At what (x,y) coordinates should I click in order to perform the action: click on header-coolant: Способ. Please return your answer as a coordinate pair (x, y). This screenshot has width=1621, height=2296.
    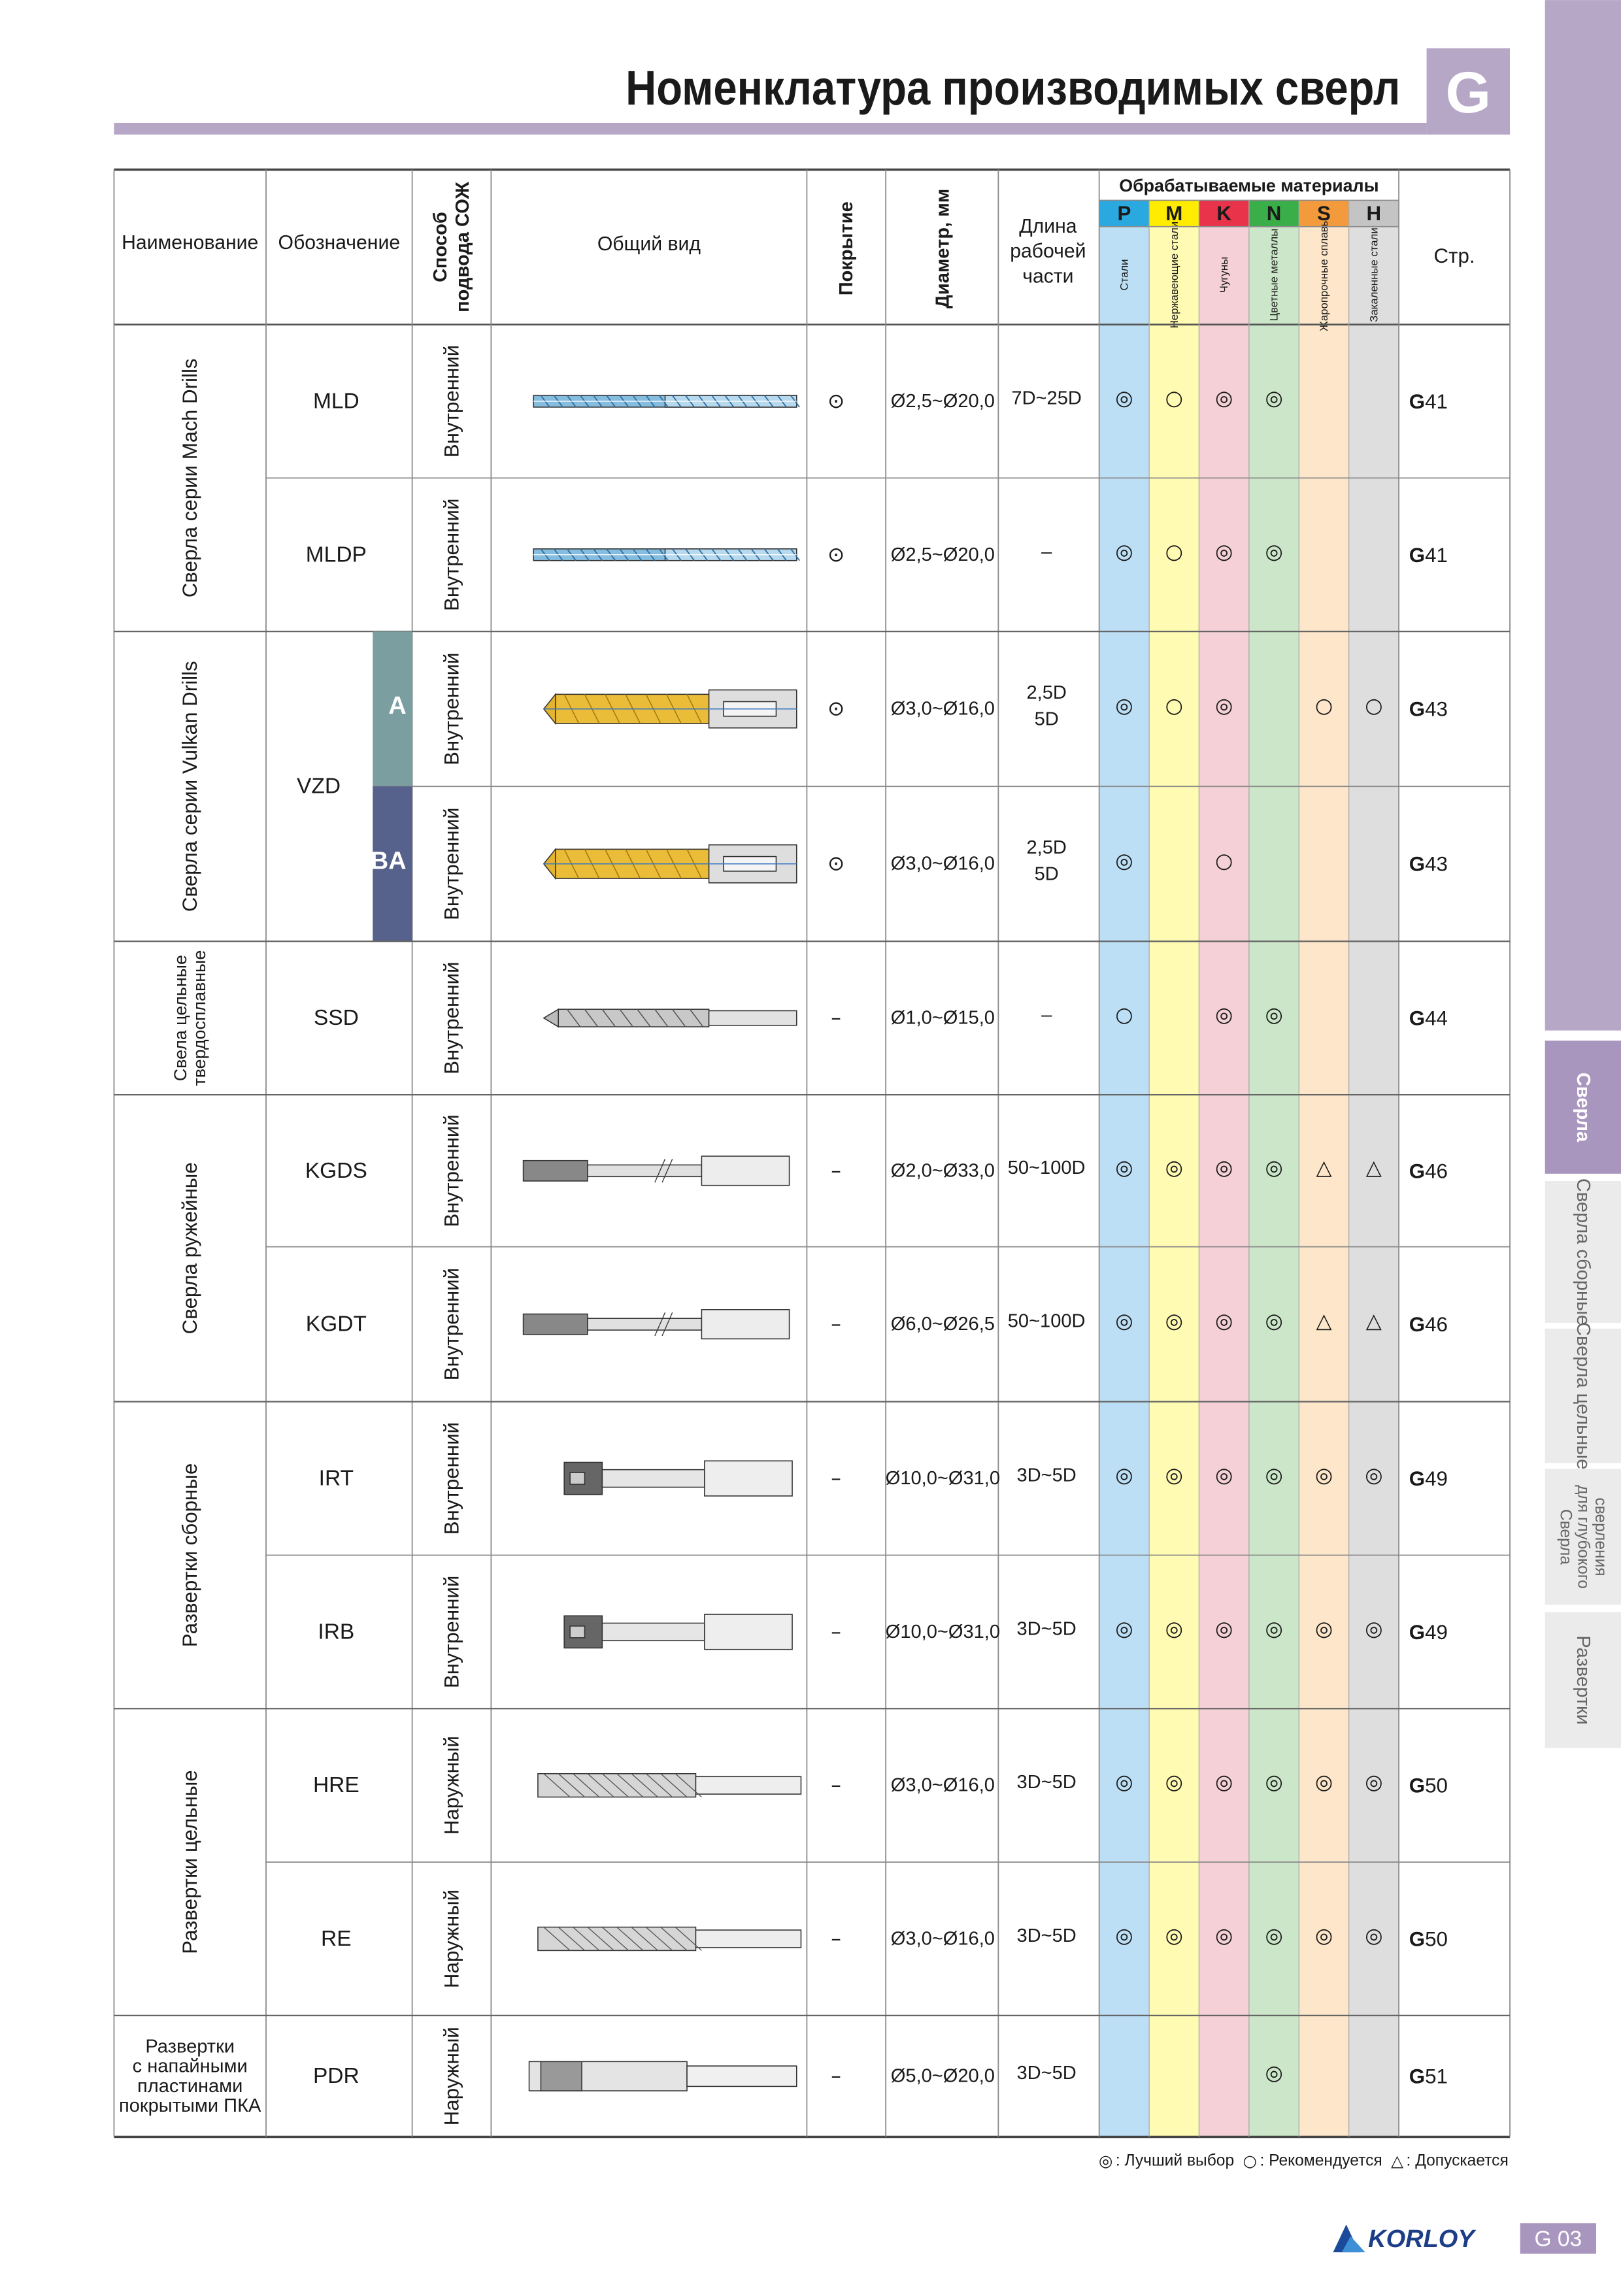
    Looking at the image, I should click on (441, 247).